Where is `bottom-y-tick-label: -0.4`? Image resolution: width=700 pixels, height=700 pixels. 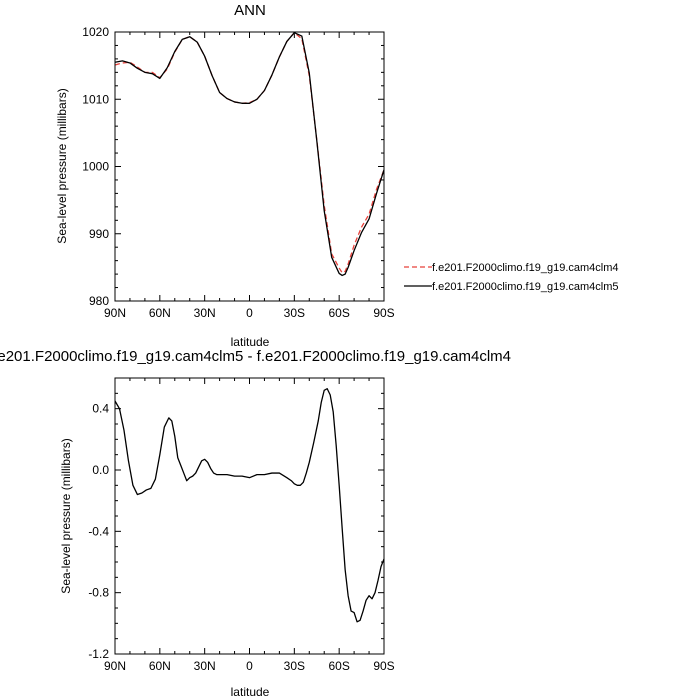
bottom-y-tick-label: -0.4 is located at coordinates (98, 531).